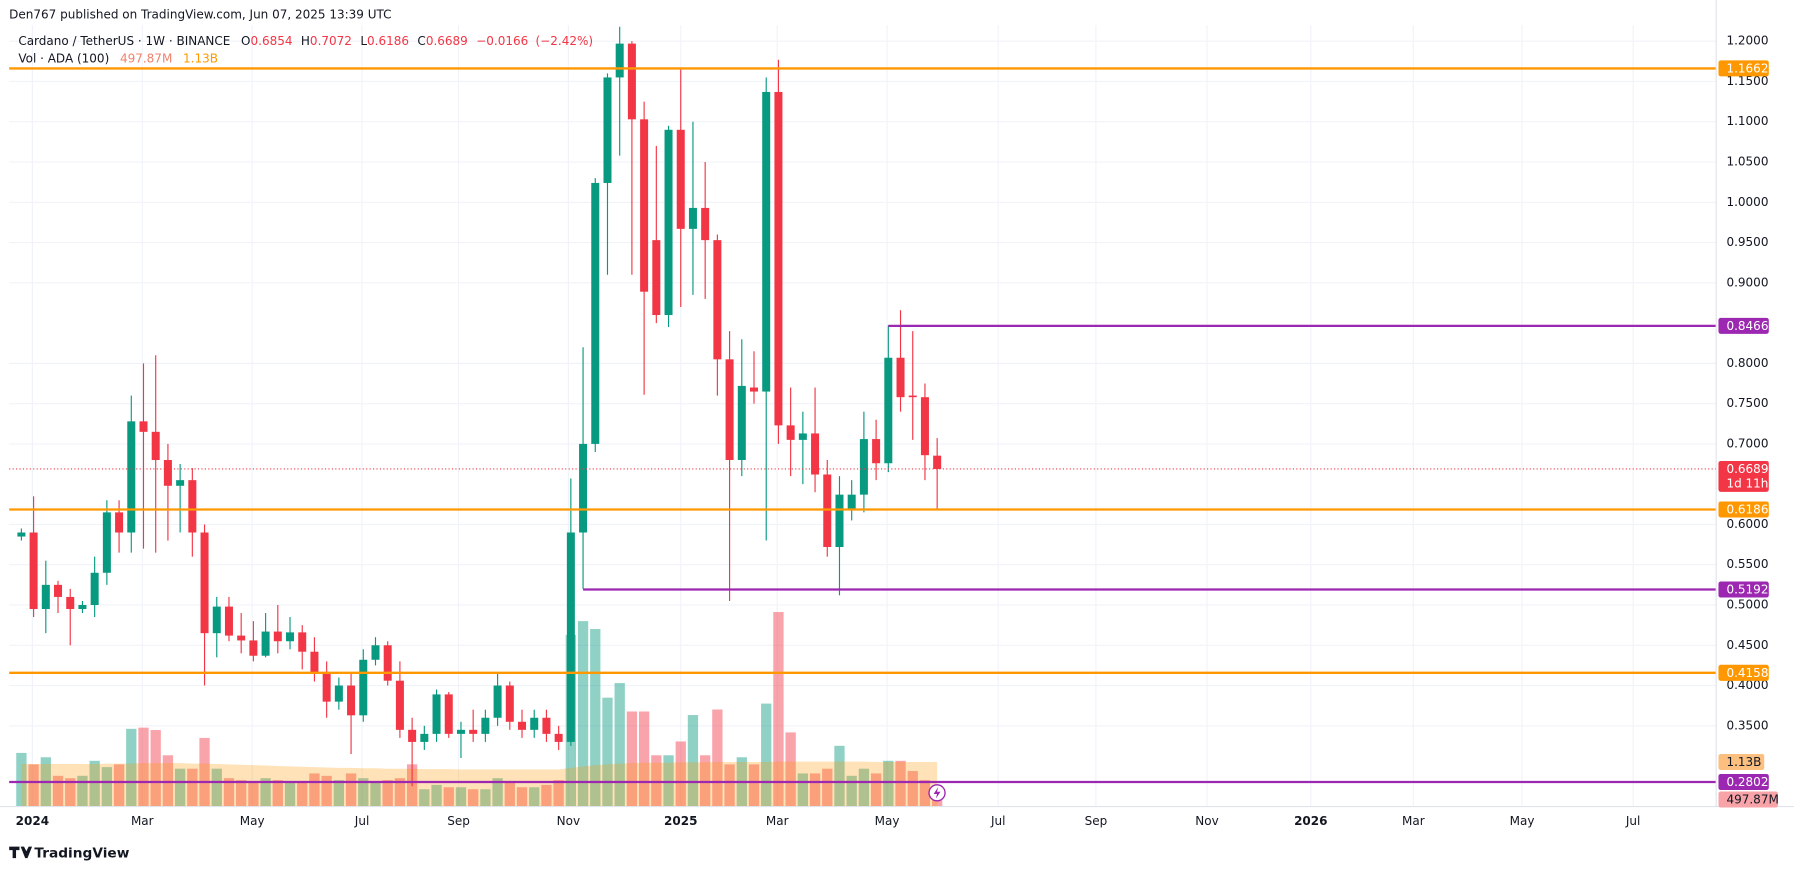 The width and height of the screenshot is (1794, 871). Describe the element at coordinates (1747, 443) in the screenshot. I see `y-tick-label: 0.7000` at that location.